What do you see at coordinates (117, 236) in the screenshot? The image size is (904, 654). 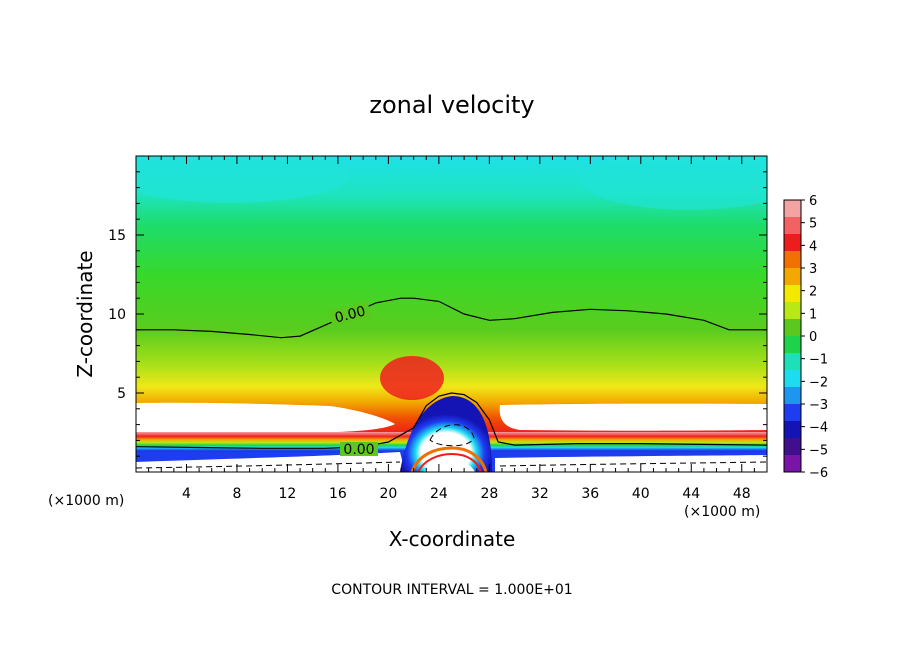 I see `y-tick-label: 15` at bounding box center [117, 236].